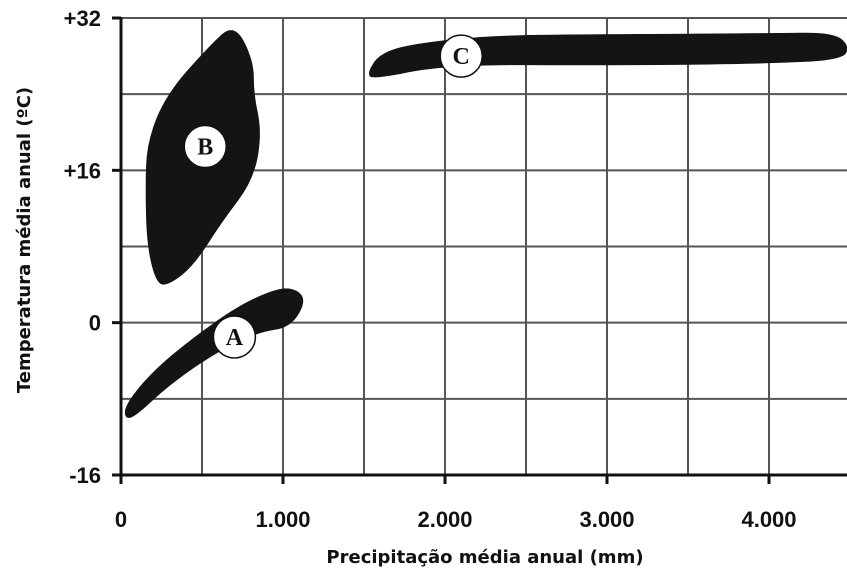 The image size is (847, 574). I want to click on region-b-label: B, so click(205, 148).